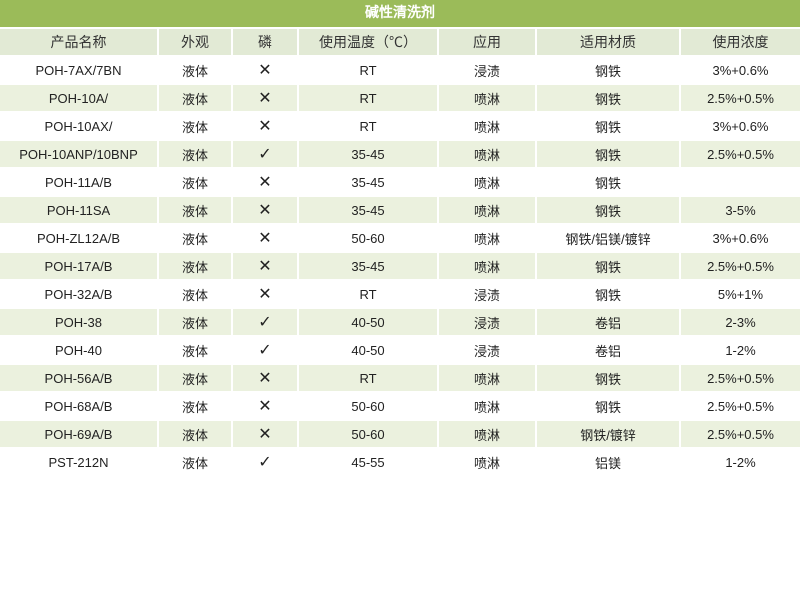 The height and width of the screenshot is (600, 800). Describe the element at coordinates (79, 43) in the screenshot. I see `column-header-product-name: 产品名称` at that location.